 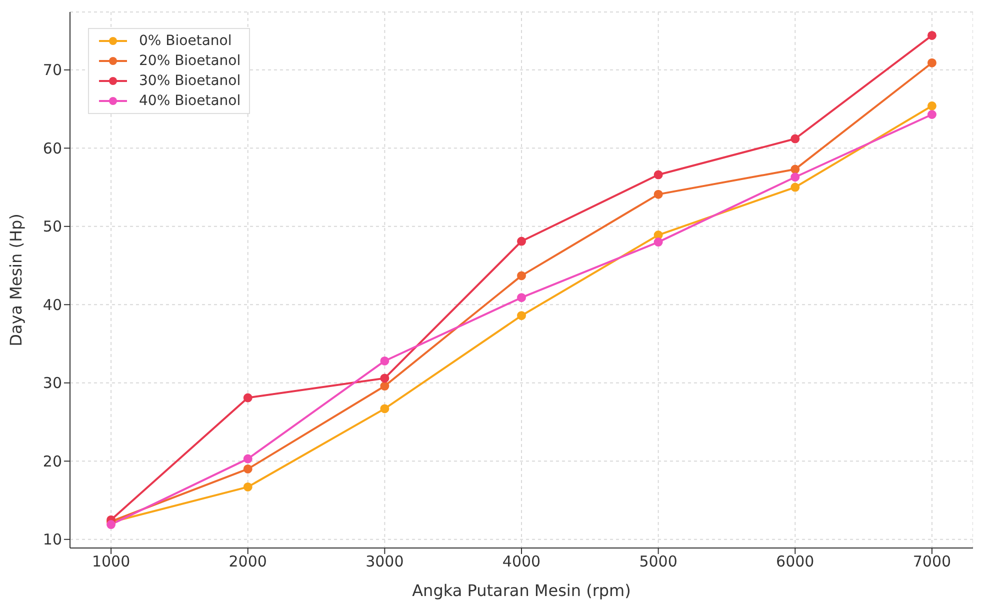 What do you see at coordinates (111, 561) in the screenshot?
I see `x-tick-label: 1000` at bounding box center [111, 561].